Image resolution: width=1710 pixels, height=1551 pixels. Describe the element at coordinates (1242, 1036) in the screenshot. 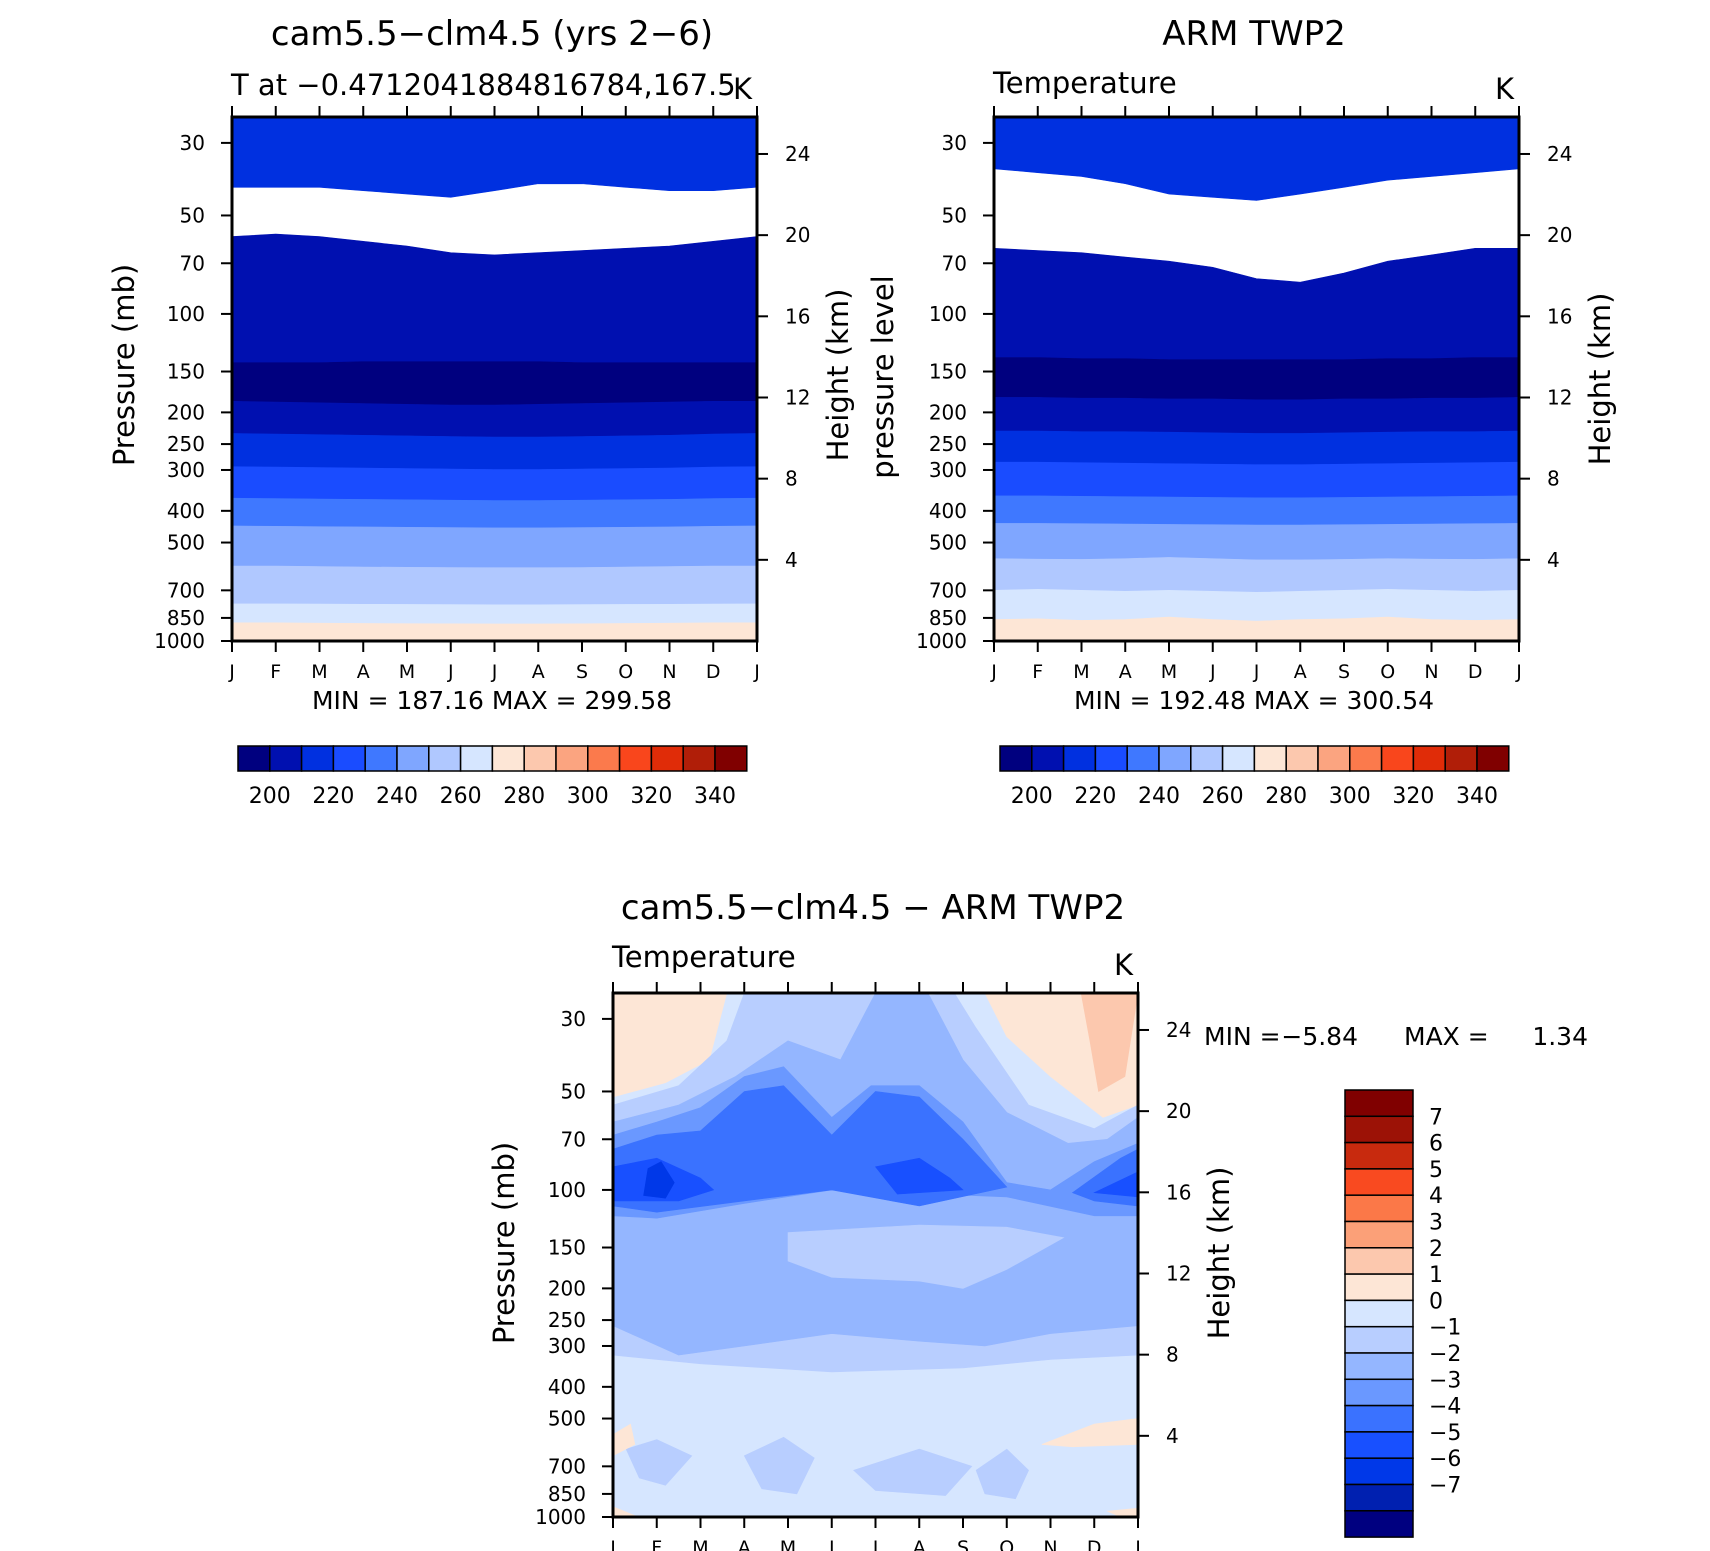

I see `diff-min-label: MIN =` at that location.